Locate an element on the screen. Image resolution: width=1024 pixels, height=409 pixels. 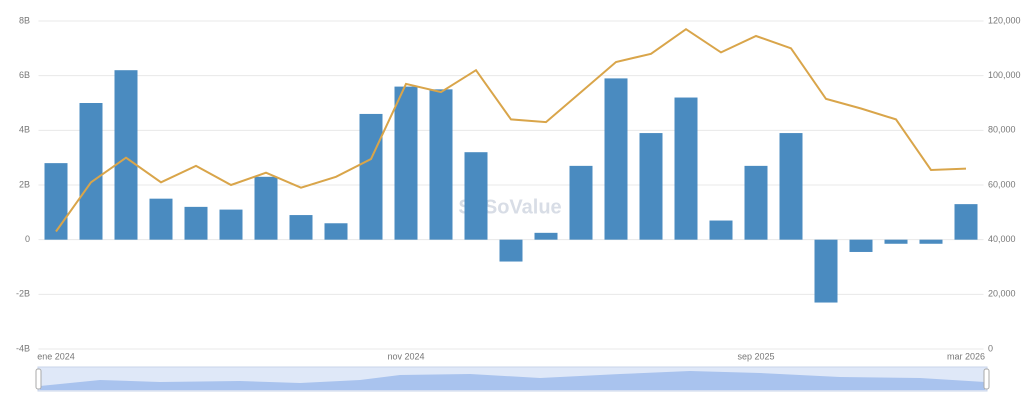
y-tick-label: 6B is located at coordinates (24, 75).